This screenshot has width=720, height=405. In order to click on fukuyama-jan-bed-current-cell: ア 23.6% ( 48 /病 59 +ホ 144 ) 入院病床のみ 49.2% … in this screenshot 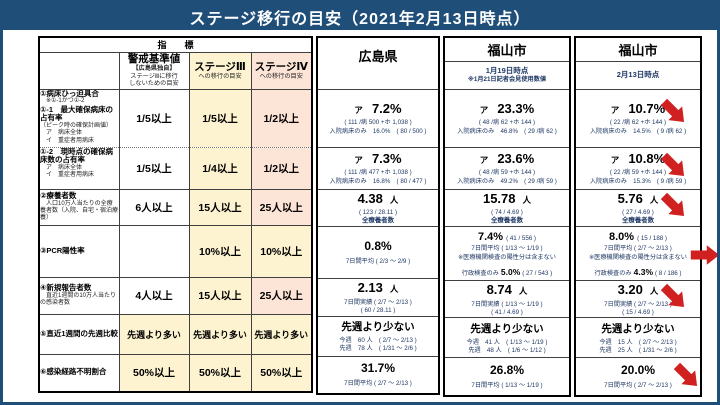, I will do `click(507, 168)`.